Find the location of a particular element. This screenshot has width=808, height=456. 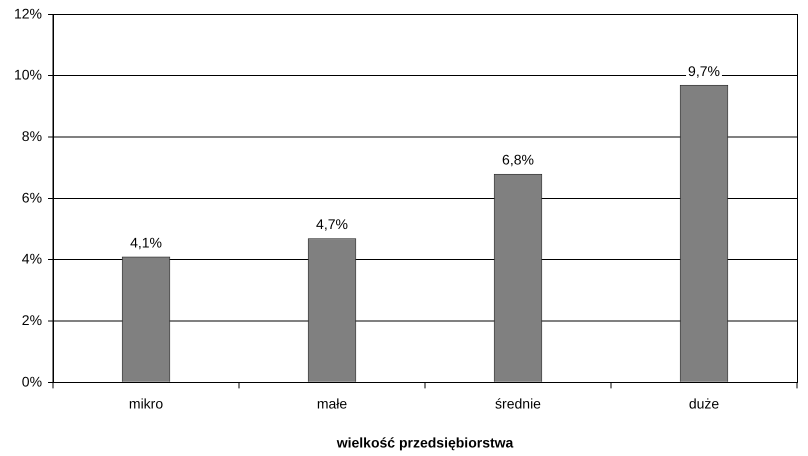

y-tick-label: 6% is located at coordinates (32, 197).